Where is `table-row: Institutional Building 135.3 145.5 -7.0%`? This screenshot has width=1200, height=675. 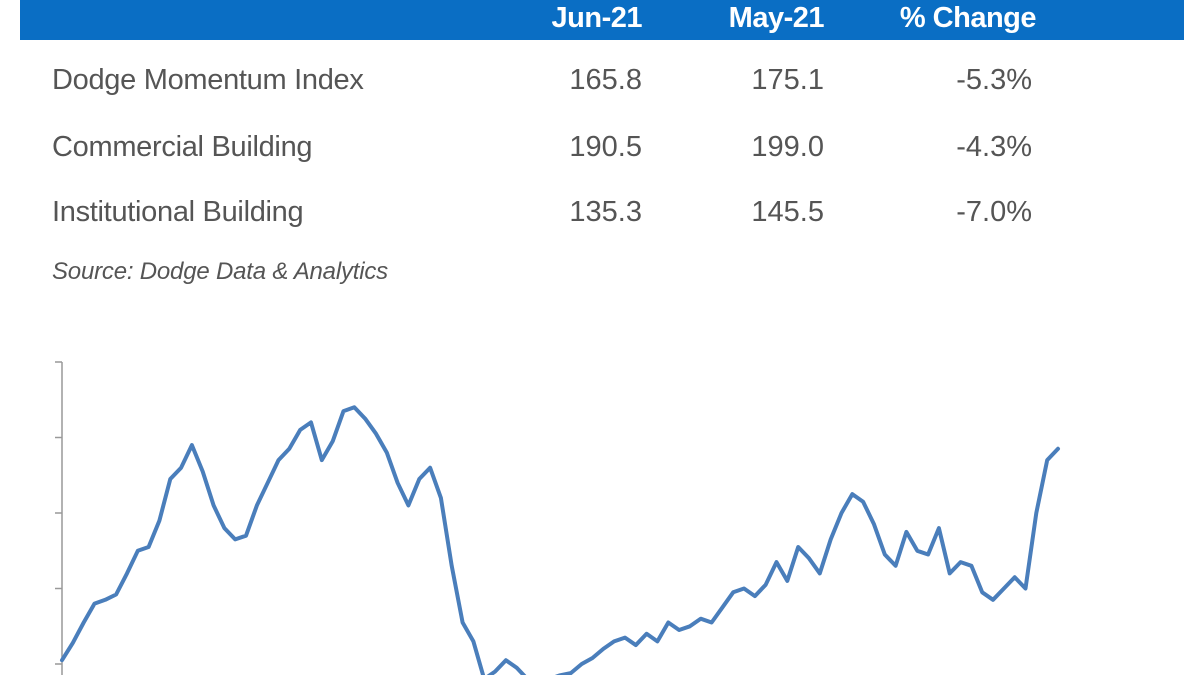 table-row: Institutional Building 135.3 145.5 -7.0% is located at coordinates (600, 212).